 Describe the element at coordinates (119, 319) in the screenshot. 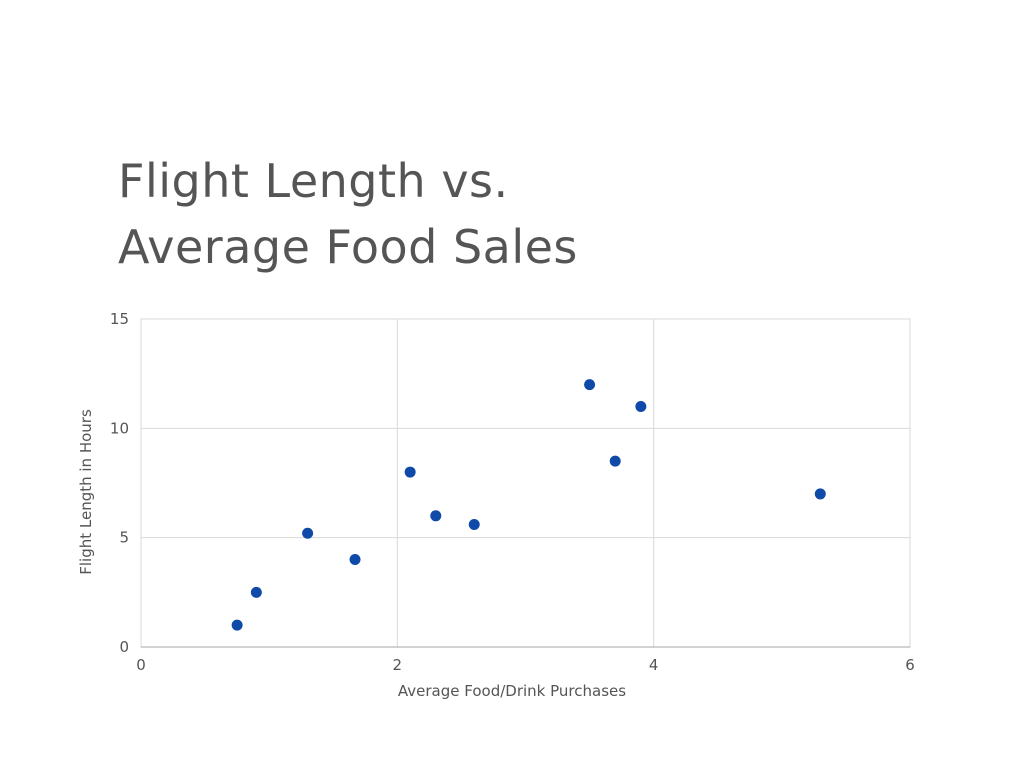

I see `y-tick-label: 15` at that location.